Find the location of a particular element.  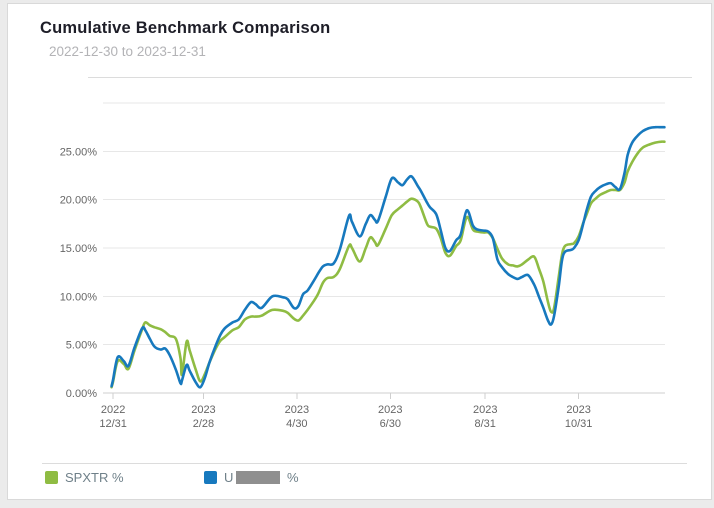

legend-swatch-u-account is located at coordinates (210, 477).